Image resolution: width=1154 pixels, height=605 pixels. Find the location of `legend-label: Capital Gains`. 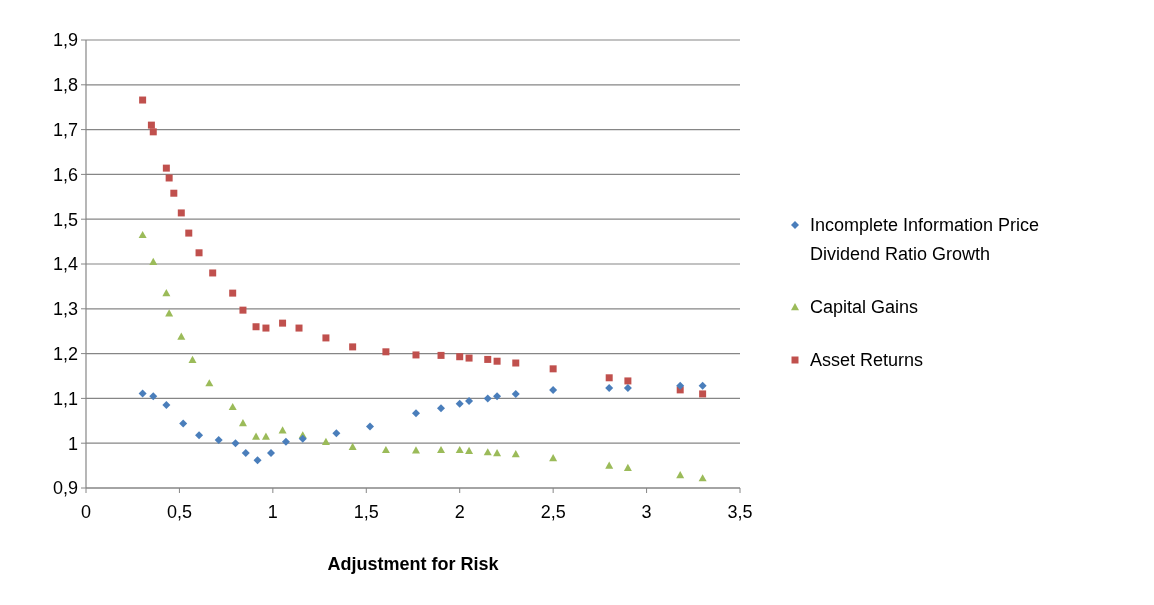

legend-label: Capital Gains is located at coordinates (864, 307).